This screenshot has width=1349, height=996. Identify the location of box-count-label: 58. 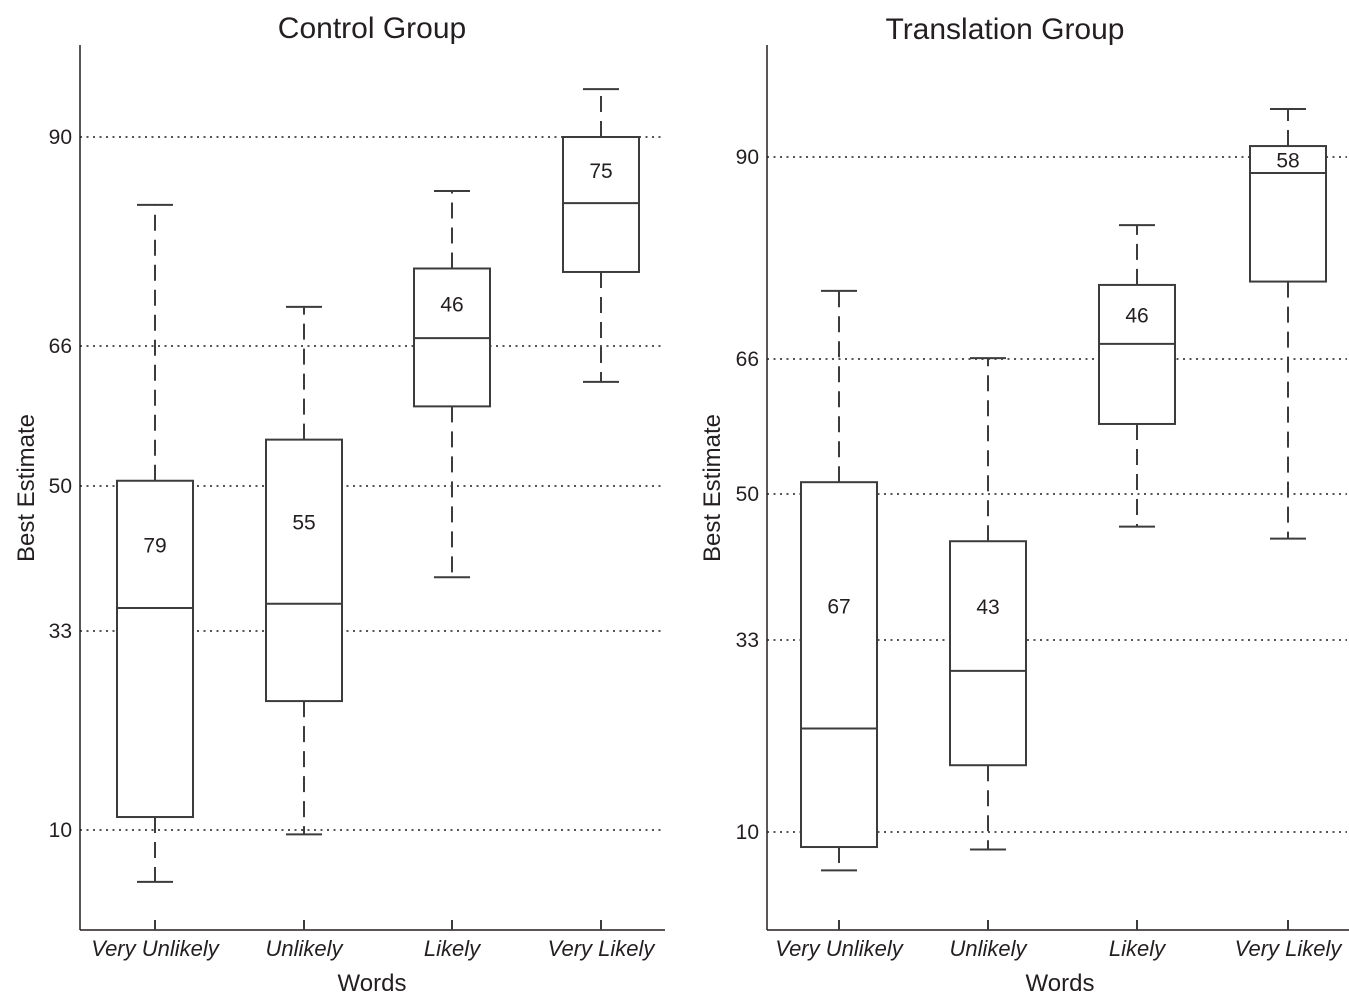
(1287, 161).